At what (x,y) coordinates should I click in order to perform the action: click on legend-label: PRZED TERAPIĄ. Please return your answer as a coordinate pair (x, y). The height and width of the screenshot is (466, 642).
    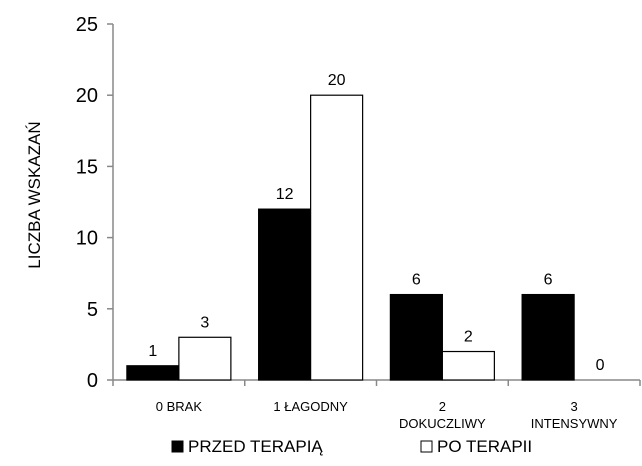
    Looking at the image, I should click on (255, 446).